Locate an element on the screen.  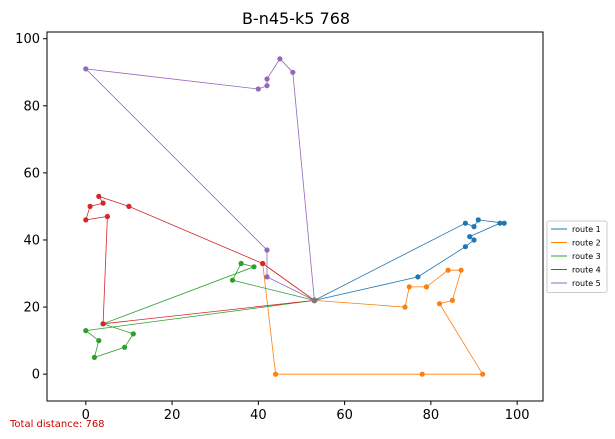
x-tick-label: 40 is located at coordinates (258, 415).